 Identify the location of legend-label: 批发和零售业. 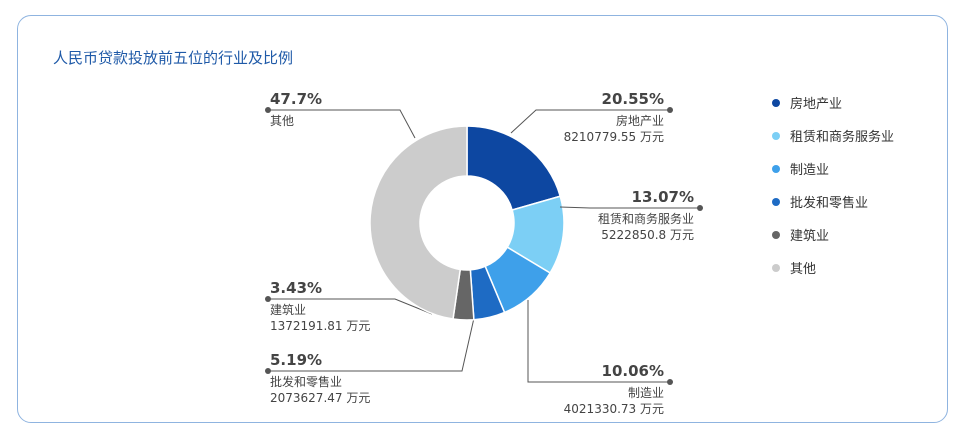
(829, 203).